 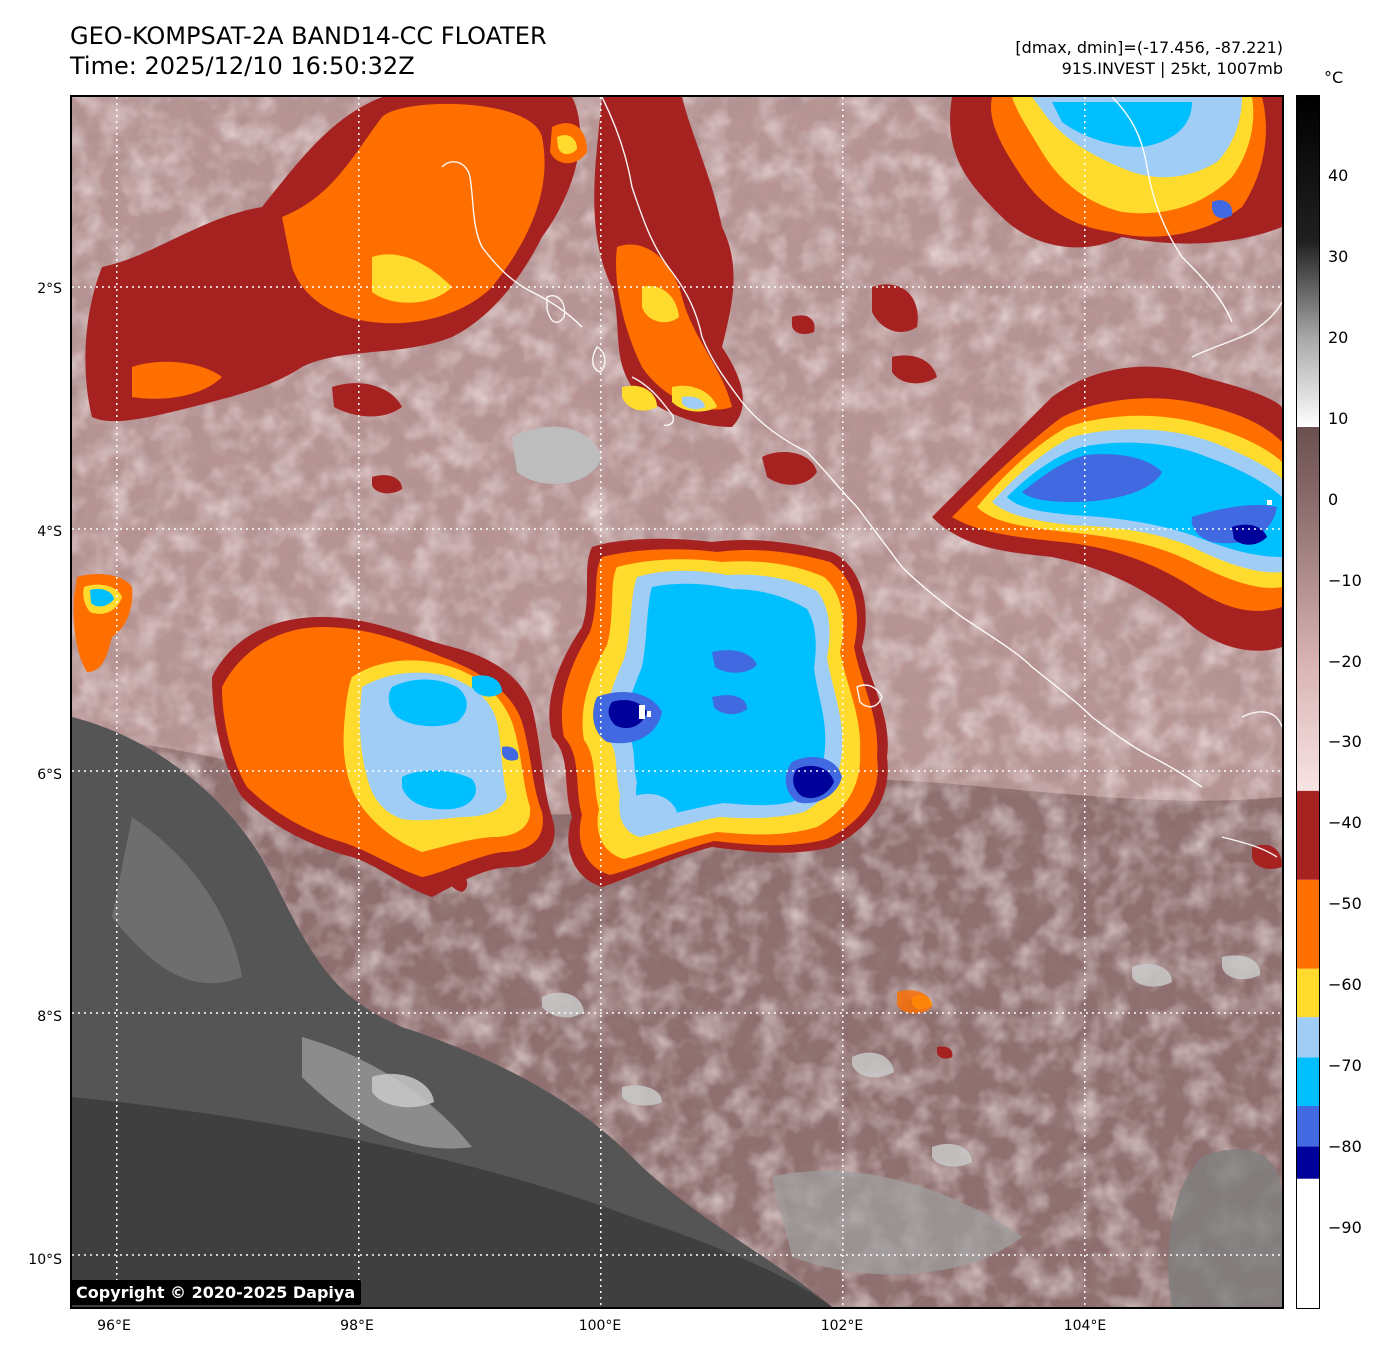 I want to click on storm-info: 91S.INVEST | 25kt, 1007mb, so click(x=1172, y=68).